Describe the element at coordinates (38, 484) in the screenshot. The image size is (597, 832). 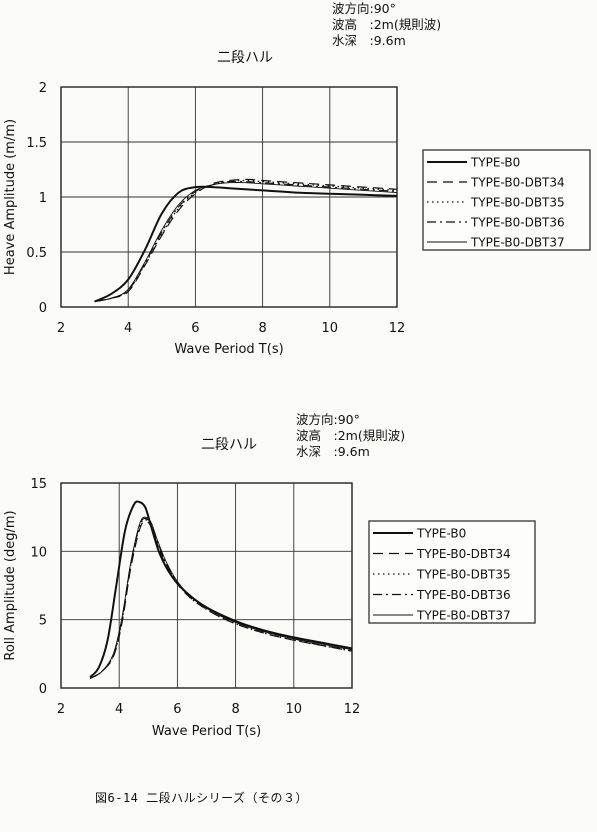
I see `y-tick-label: 15` at that location.